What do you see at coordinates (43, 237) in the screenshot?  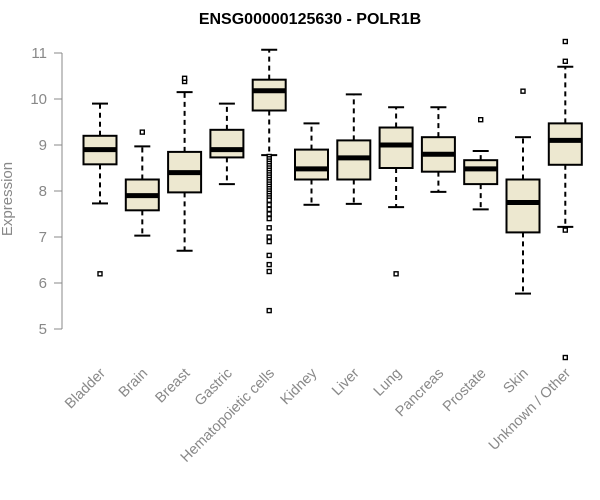 I see `y-tick-label: 7` at bounding box center [43, 237].